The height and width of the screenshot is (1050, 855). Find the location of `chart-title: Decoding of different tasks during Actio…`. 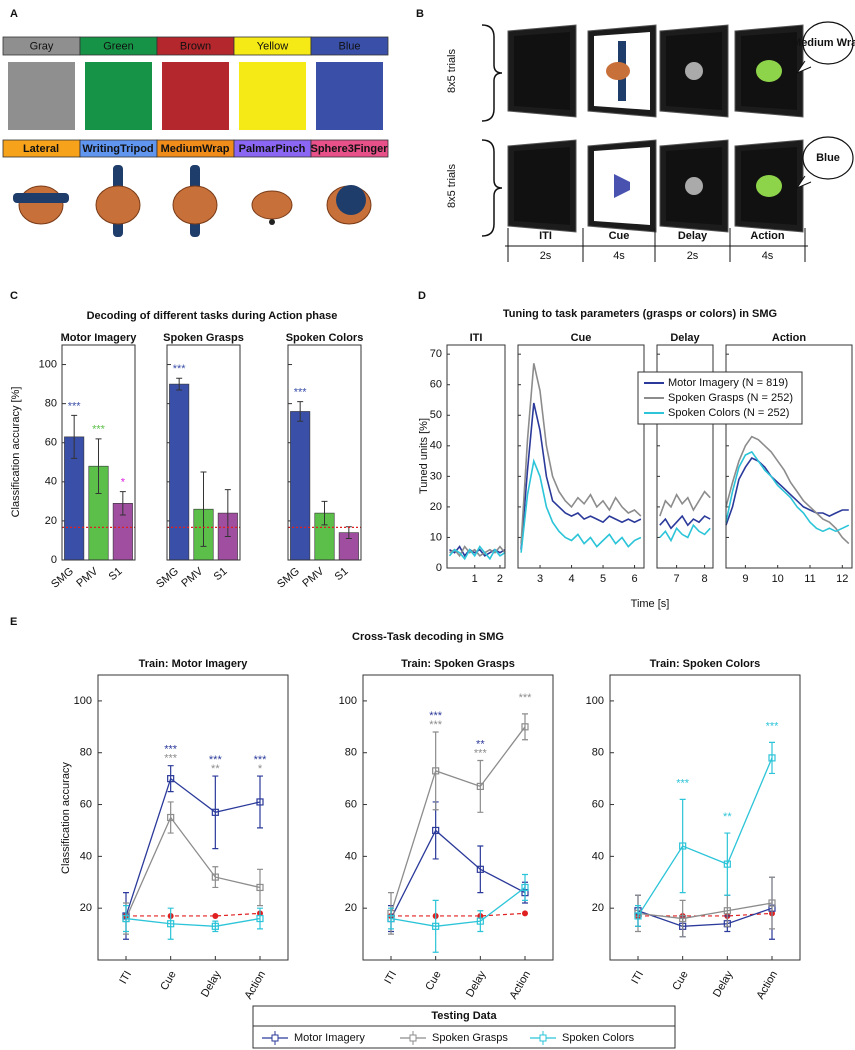

chart-title: Decoding of different tasks during Actio… is located at coordinates (212, 316).